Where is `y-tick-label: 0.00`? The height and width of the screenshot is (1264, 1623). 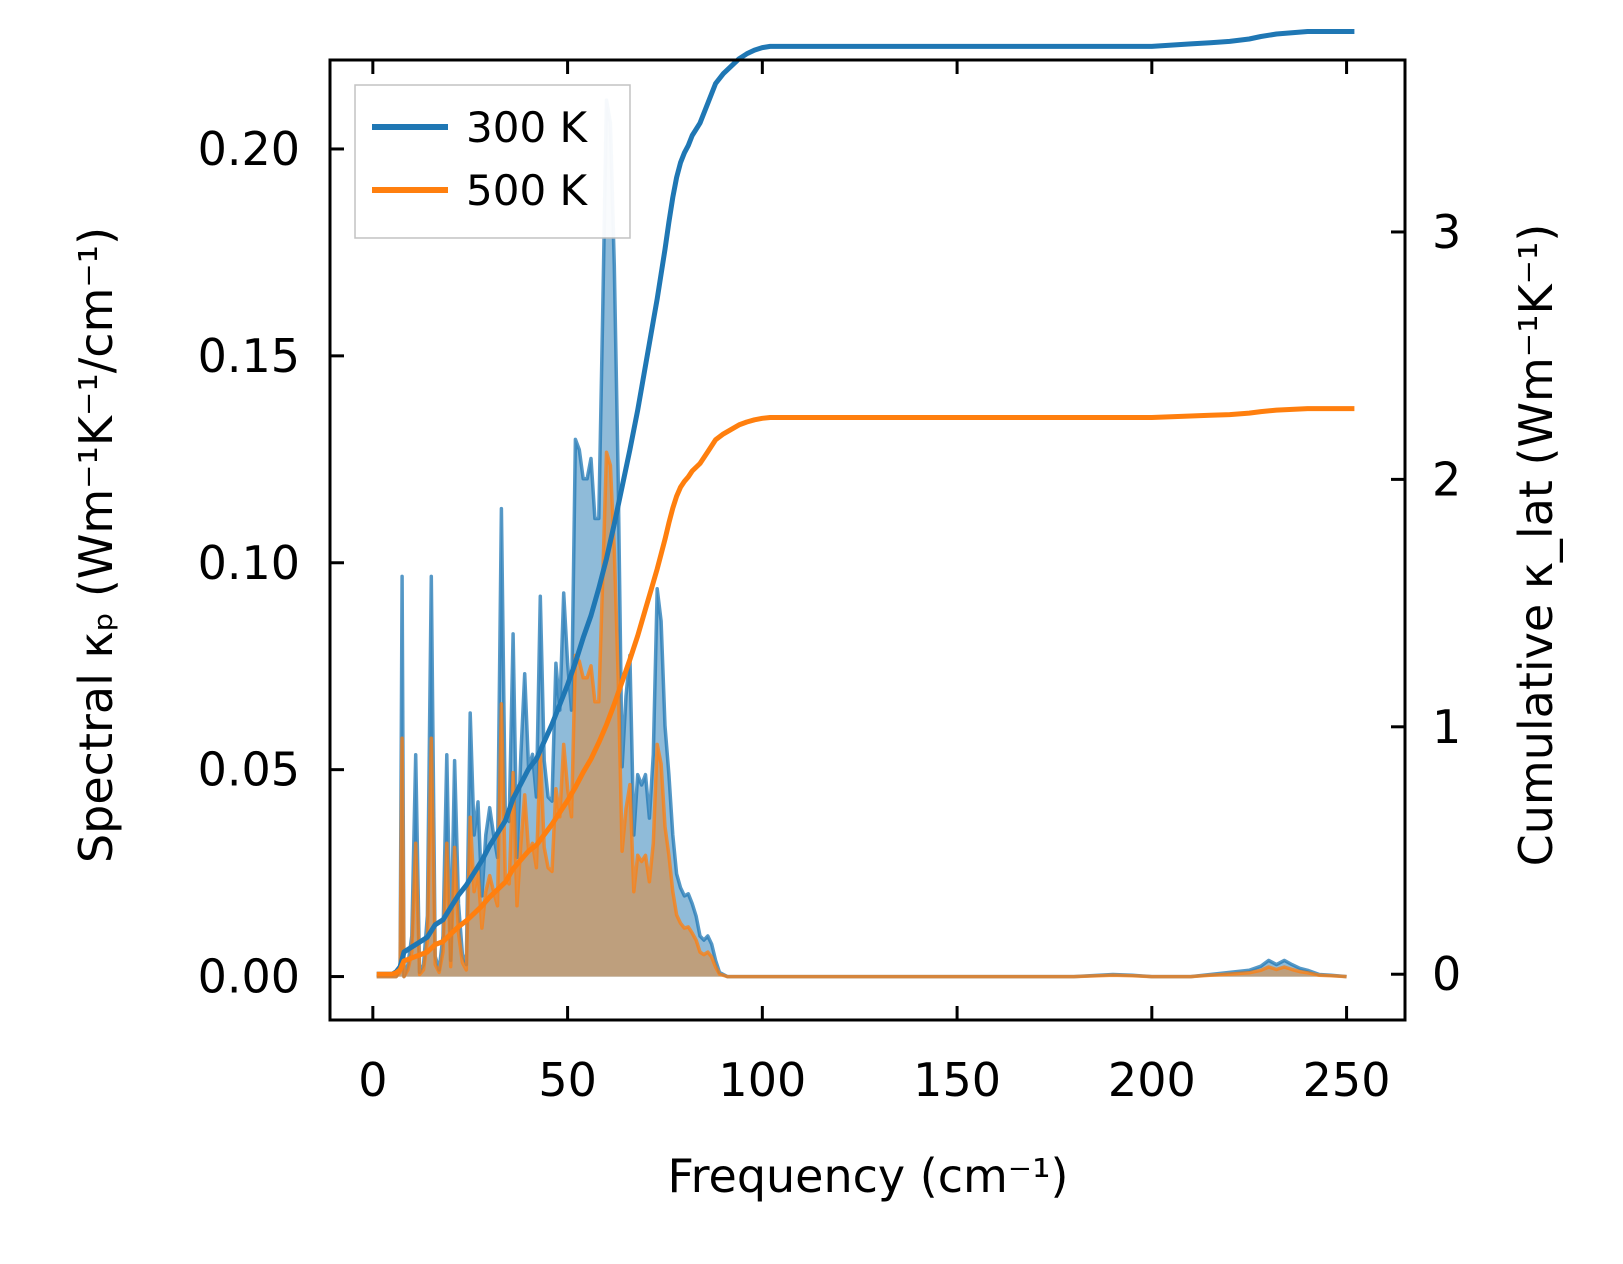
y-tick-label: 0.00 is located at coordinates (249, 977).